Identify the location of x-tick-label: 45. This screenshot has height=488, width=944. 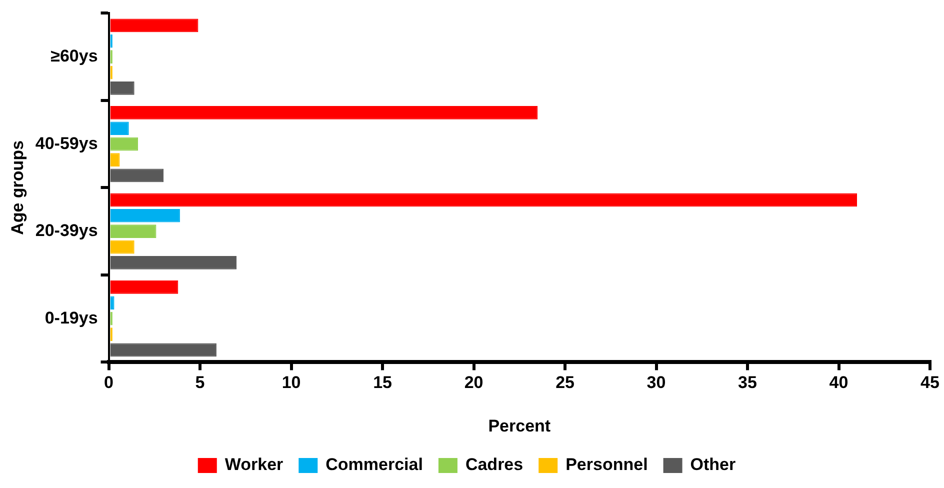
(930, 382).